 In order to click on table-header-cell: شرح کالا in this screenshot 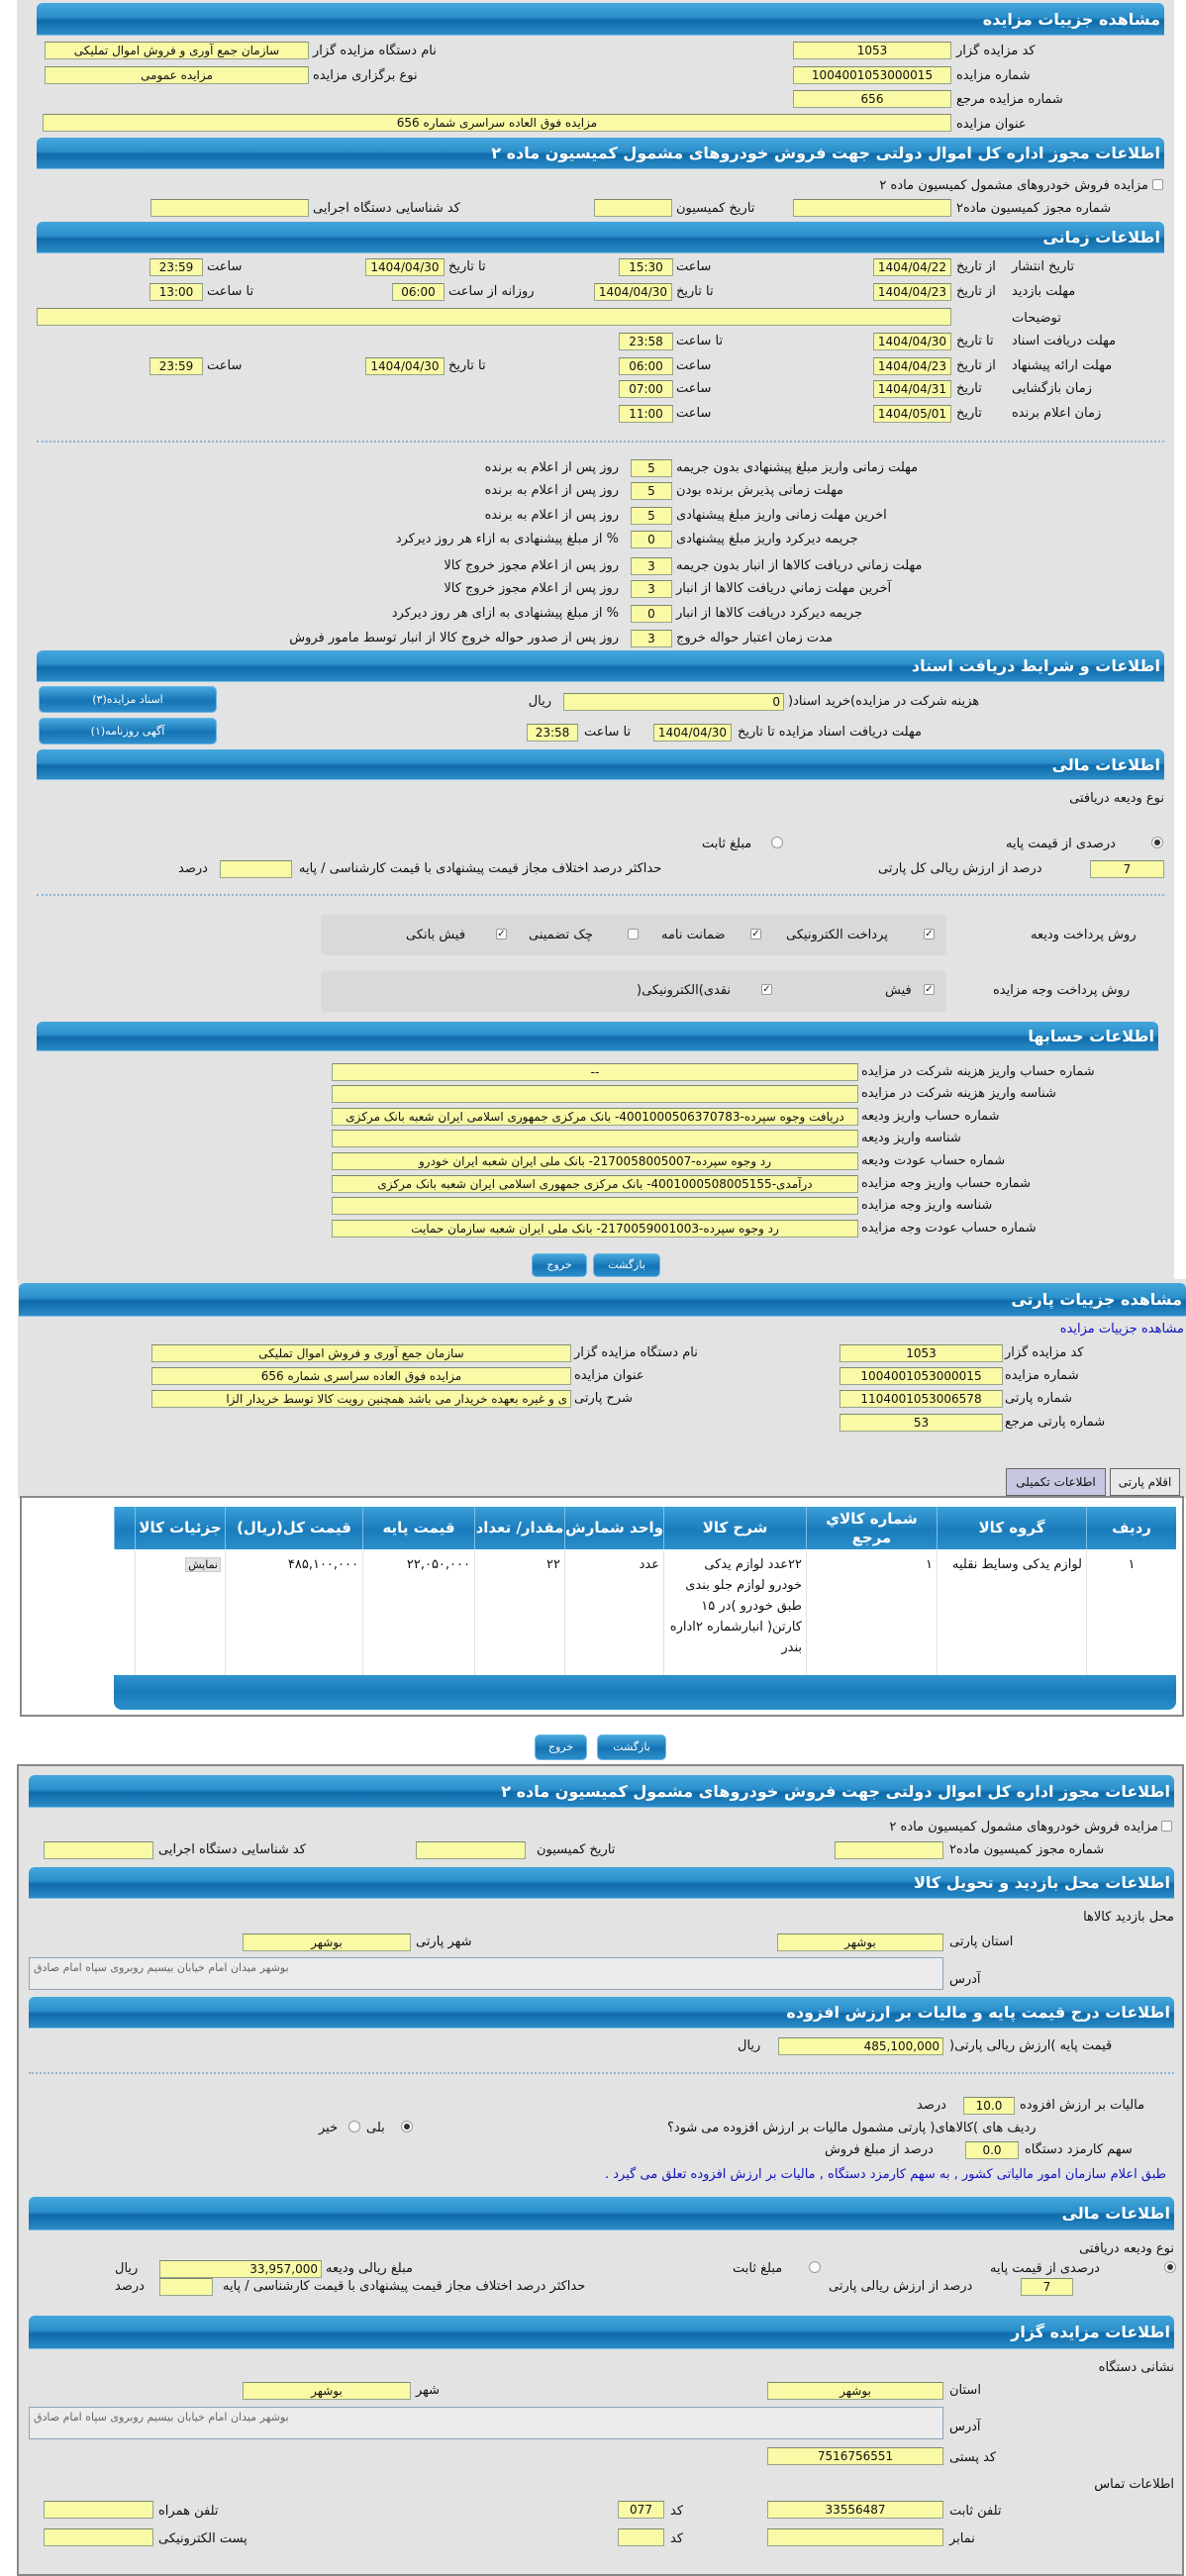, I will do `click(735, 1528)`.